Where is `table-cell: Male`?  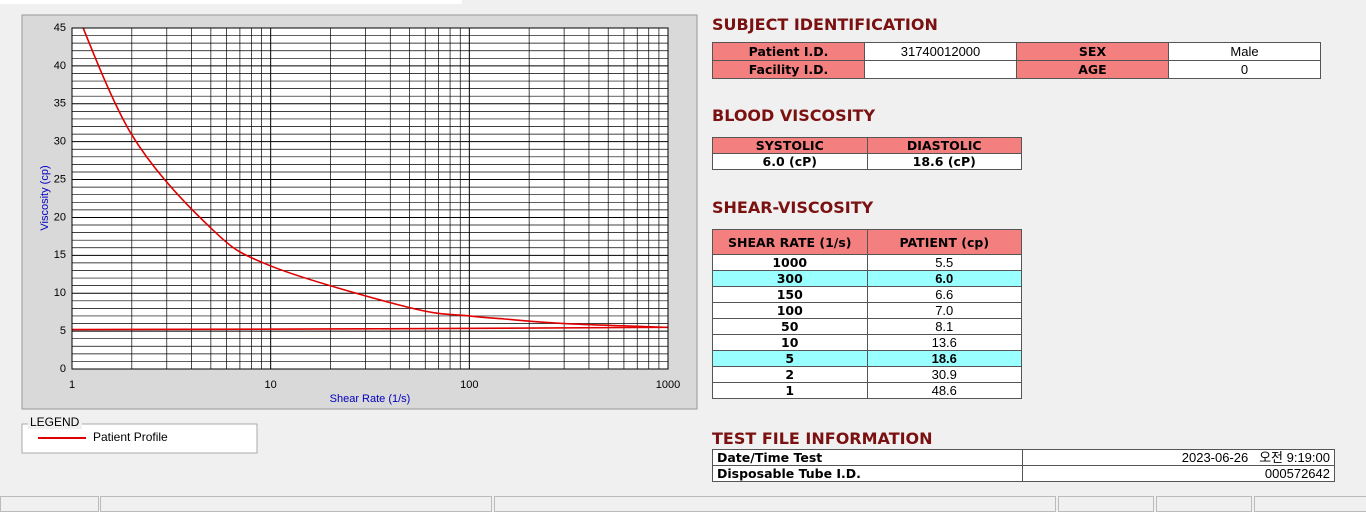 table-cell: Male is located at coordinates (1244, 51).